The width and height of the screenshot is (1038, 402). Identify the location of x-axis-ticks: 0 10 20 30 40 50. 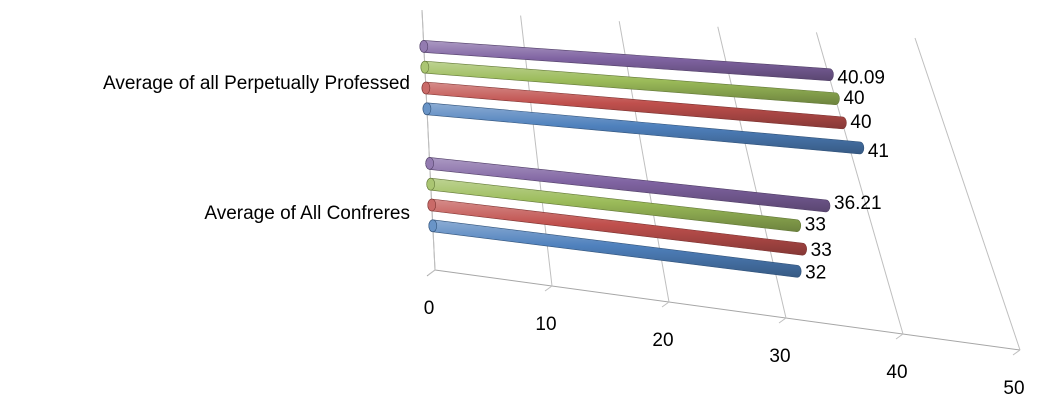
(724, 348).